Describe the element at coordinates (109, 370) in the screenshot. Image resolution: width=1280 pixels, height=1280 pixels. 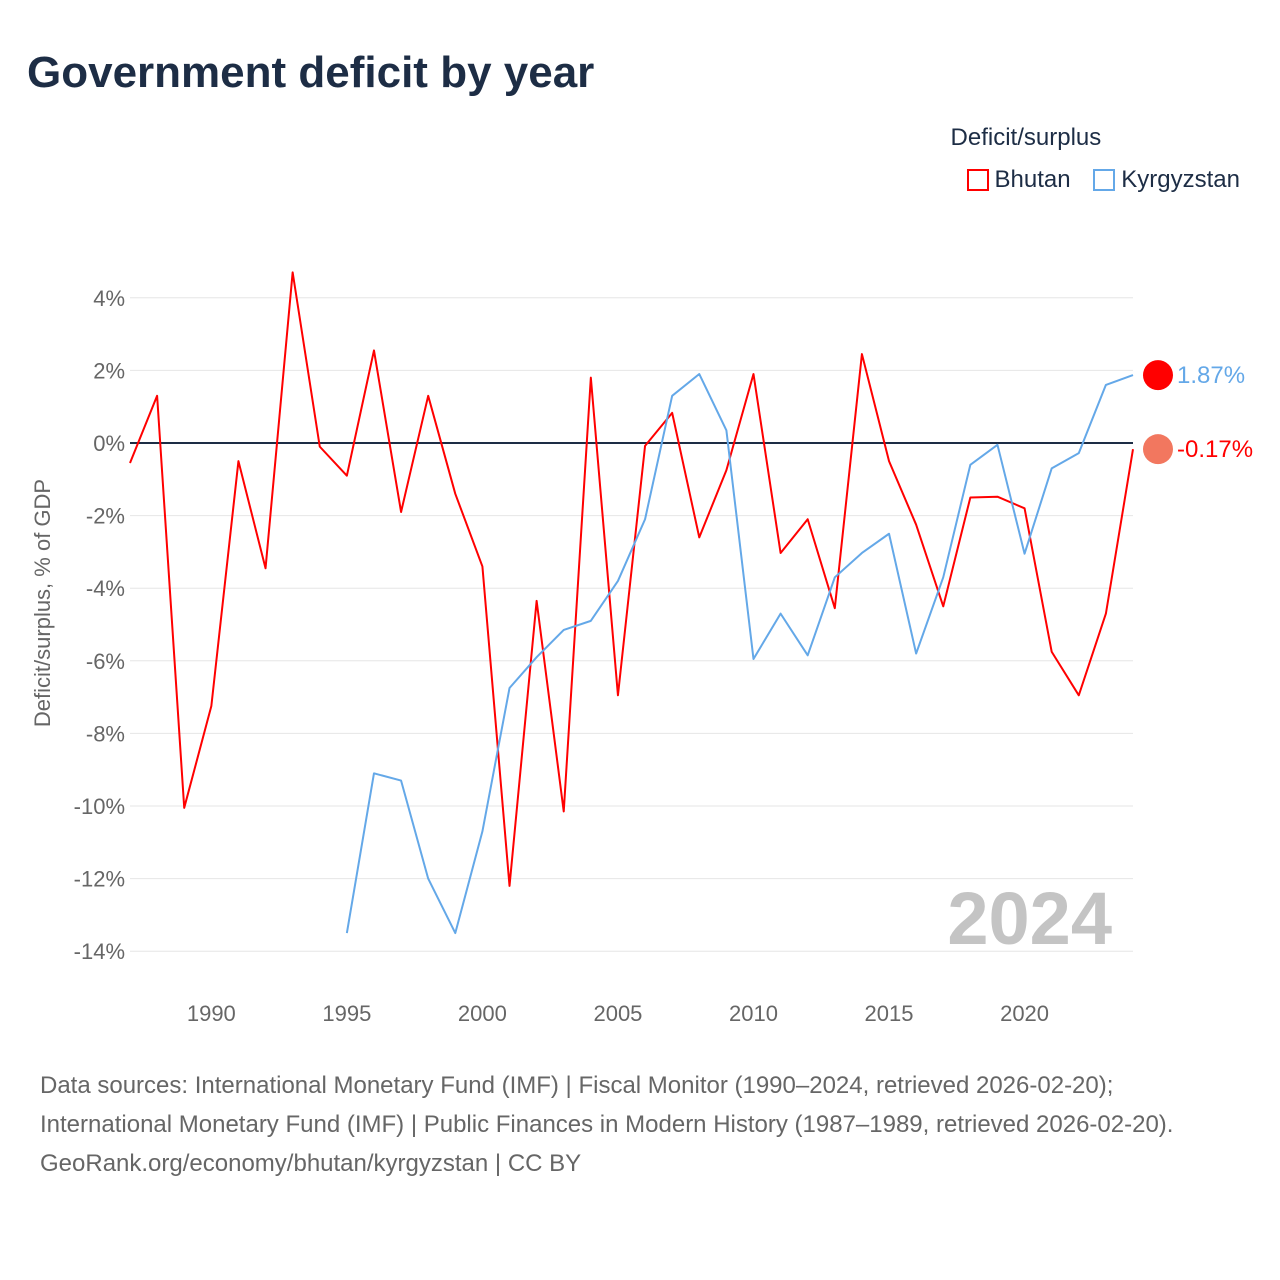
I see `y-tick-label: 2%` at that location.